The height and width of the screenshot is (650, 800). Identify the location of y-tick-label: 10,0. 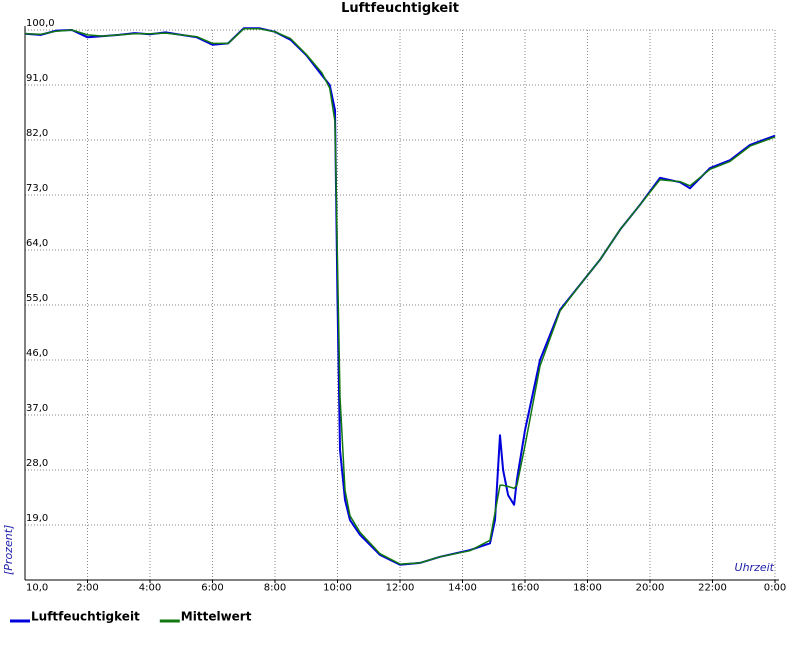
(37, 587).